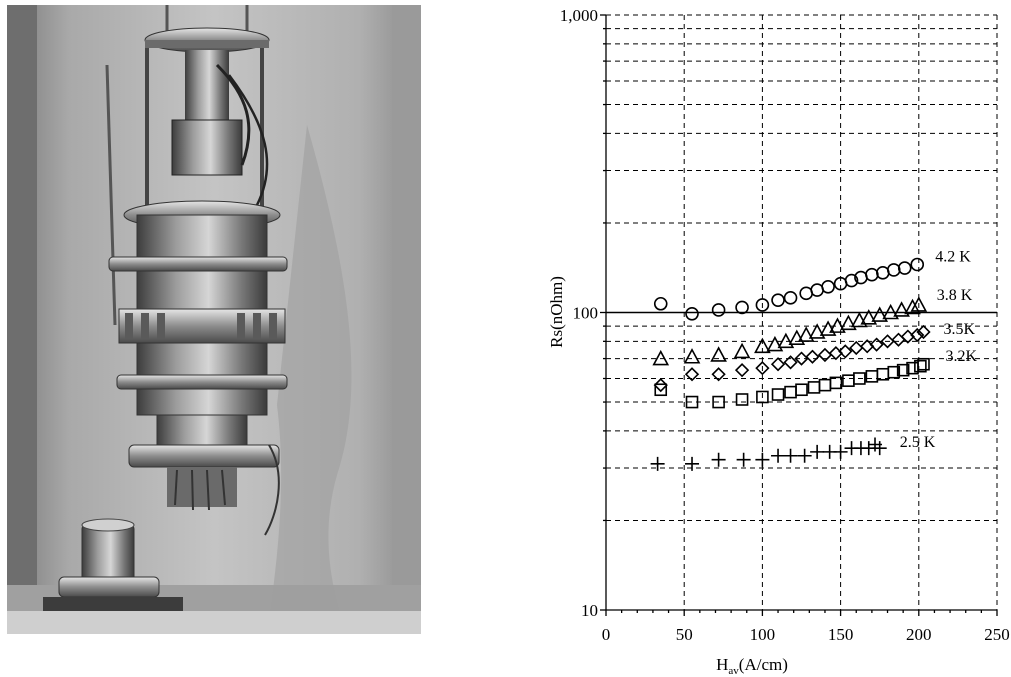 The image size is (1011, 677). What do you see at coordinates (606, 634) in the screenshot?
I see `x-tick-label-0: 0` at bounding box center [606, 634].